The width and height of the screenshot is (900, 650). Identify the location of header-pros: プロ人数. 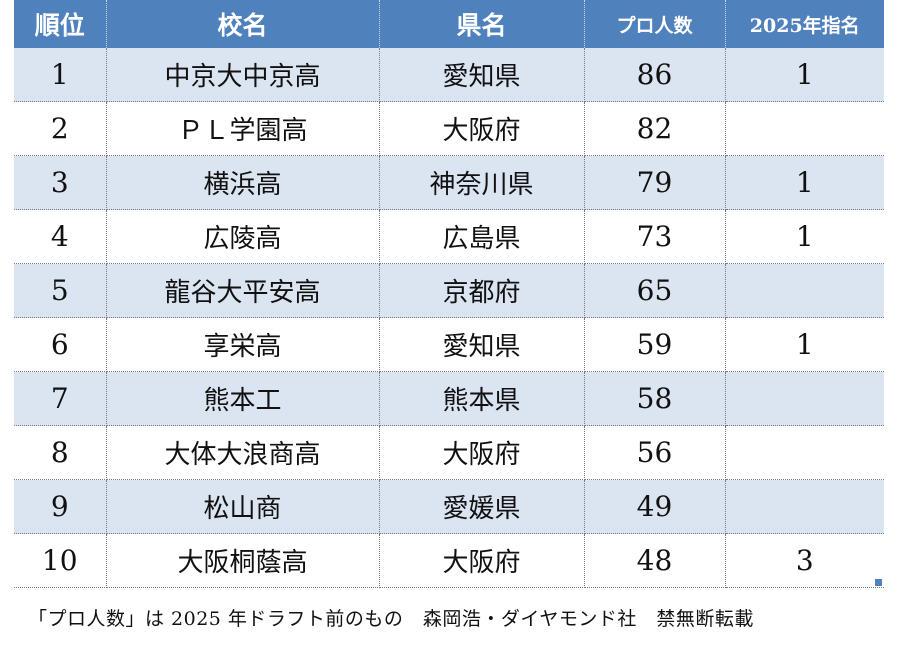
(655, 24).